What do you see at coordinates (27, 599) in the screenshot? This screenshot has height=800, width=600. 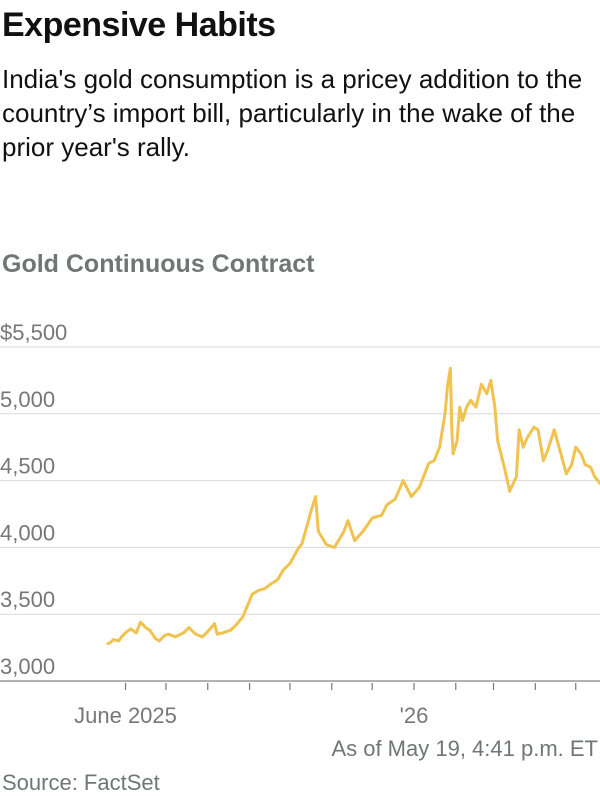 I see `y-tick-label: 3,500` at bounding box center [27, 599].